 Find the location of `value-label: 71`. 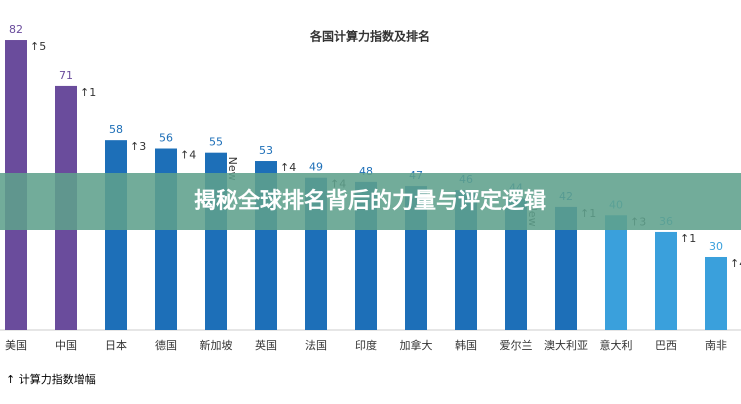

value-label: 71 is located at coordinates (66, 75).